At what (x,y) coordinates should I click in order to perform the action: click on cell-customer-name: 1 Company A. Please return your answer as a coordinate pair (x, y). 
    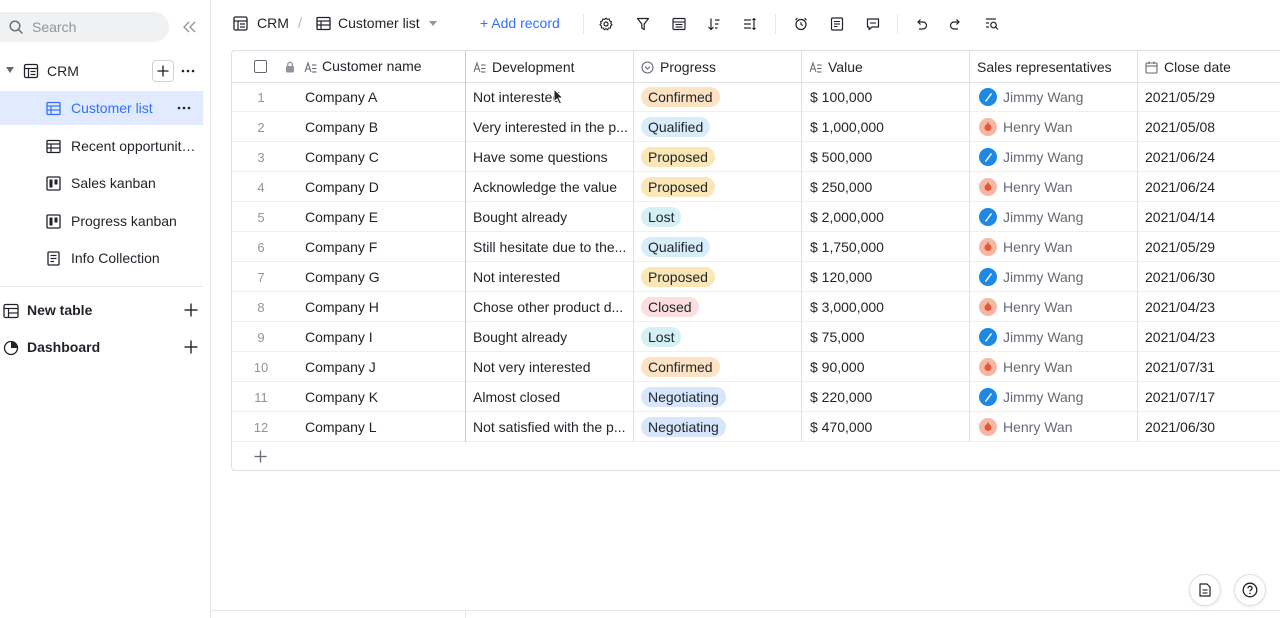
    Looking at the image, I should click on (349, 97).